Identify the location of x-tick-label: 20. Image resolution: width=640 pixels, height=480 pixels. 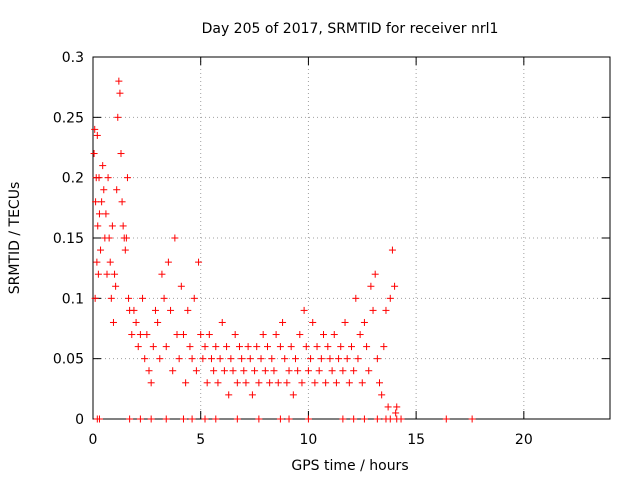
(524, 440).